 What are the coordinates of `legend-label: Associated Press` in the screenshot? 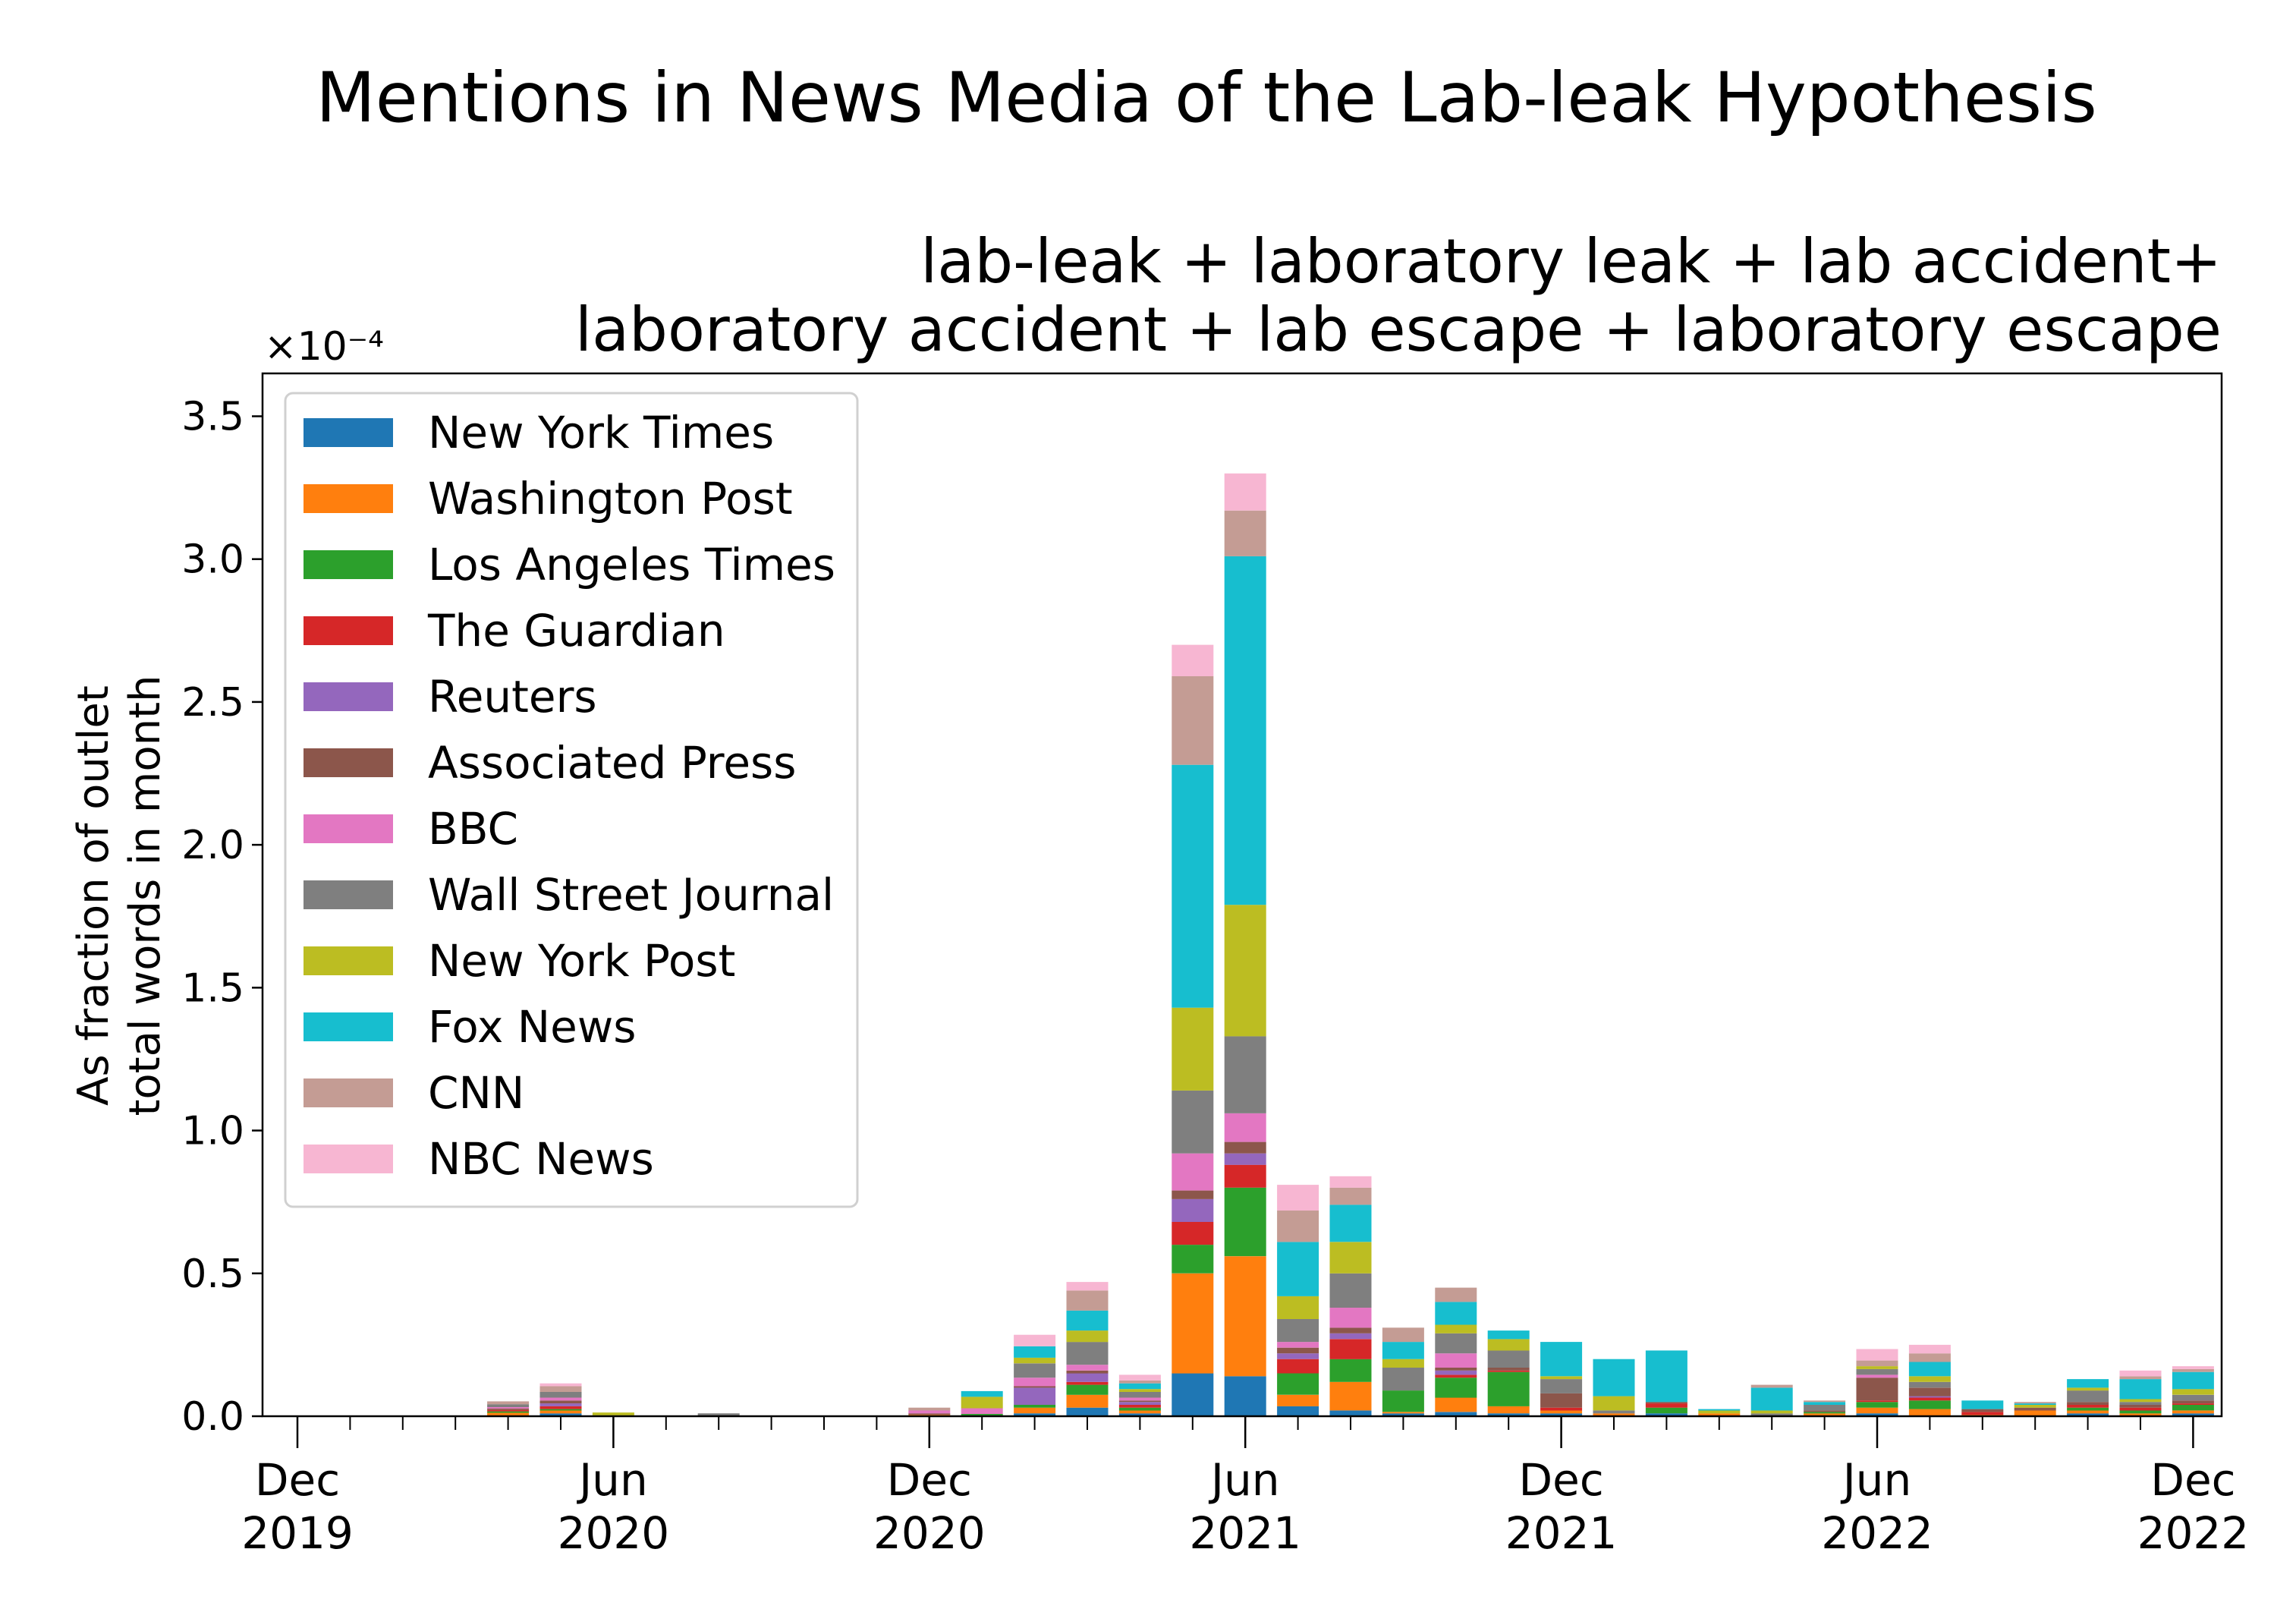 It's located at (612, 763).